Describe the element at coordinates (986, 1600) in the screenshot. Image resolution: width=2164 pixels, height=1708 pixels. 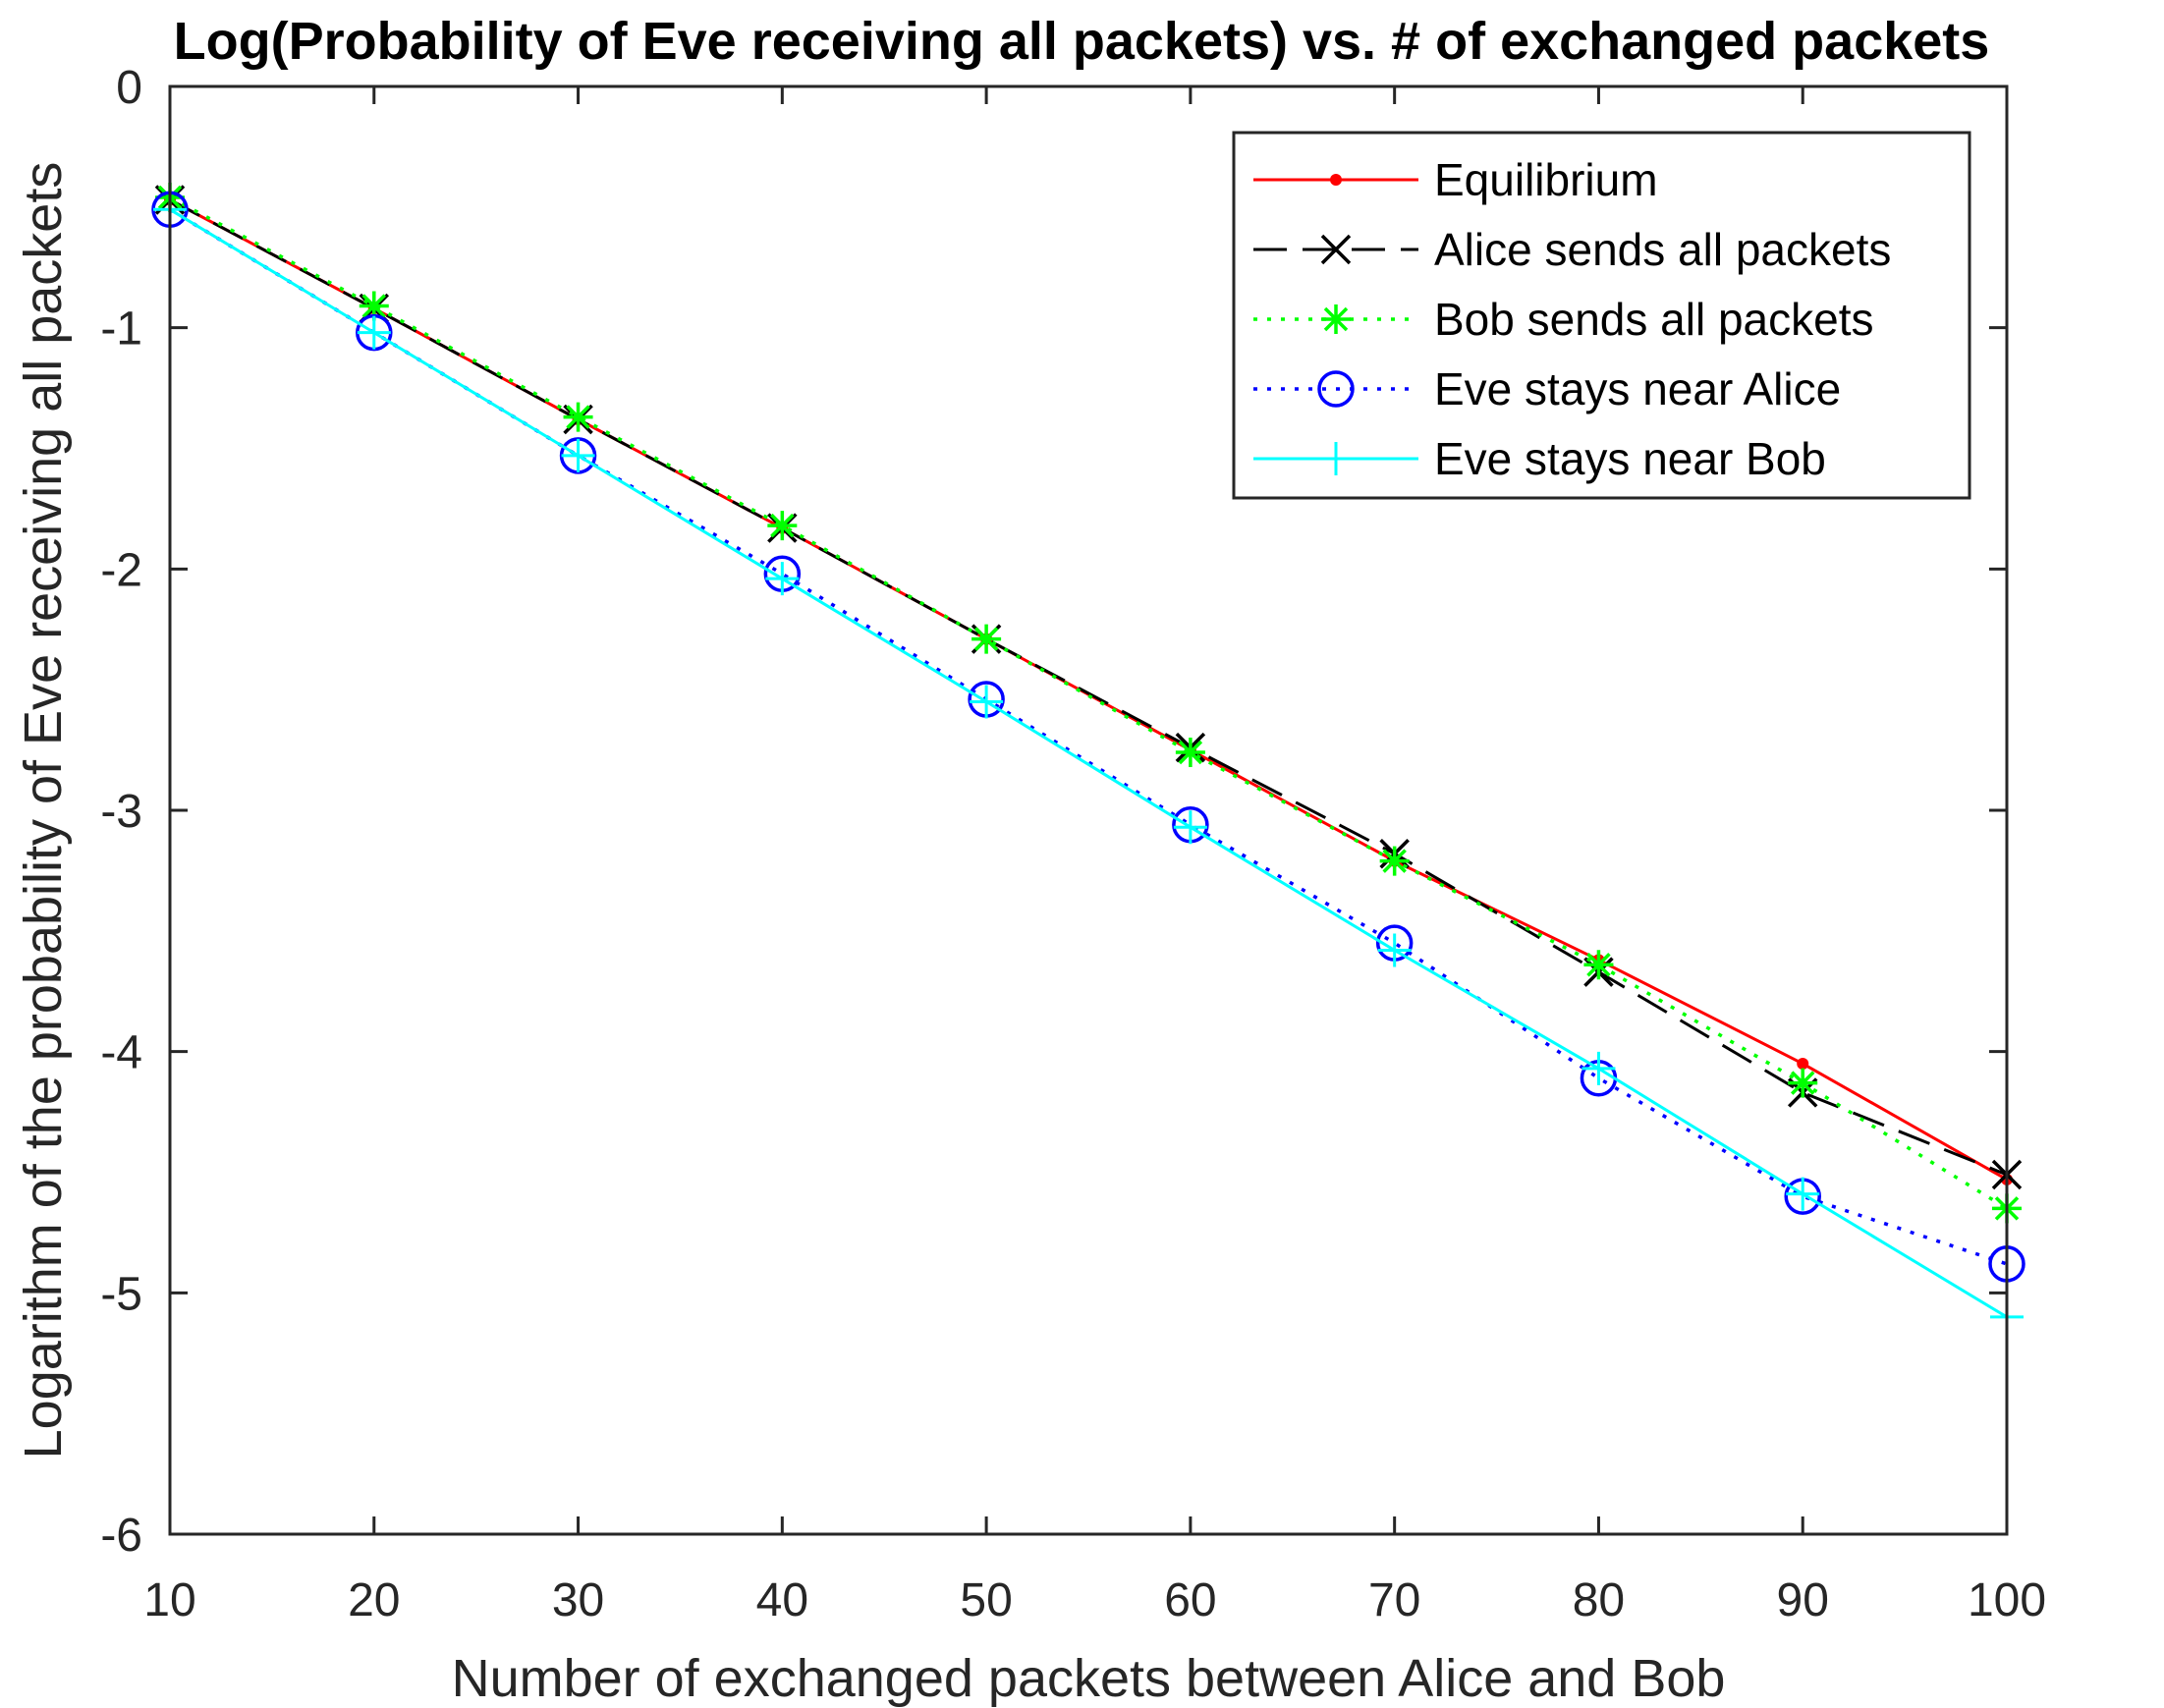
I see `x-tick-label: 50` at that location.